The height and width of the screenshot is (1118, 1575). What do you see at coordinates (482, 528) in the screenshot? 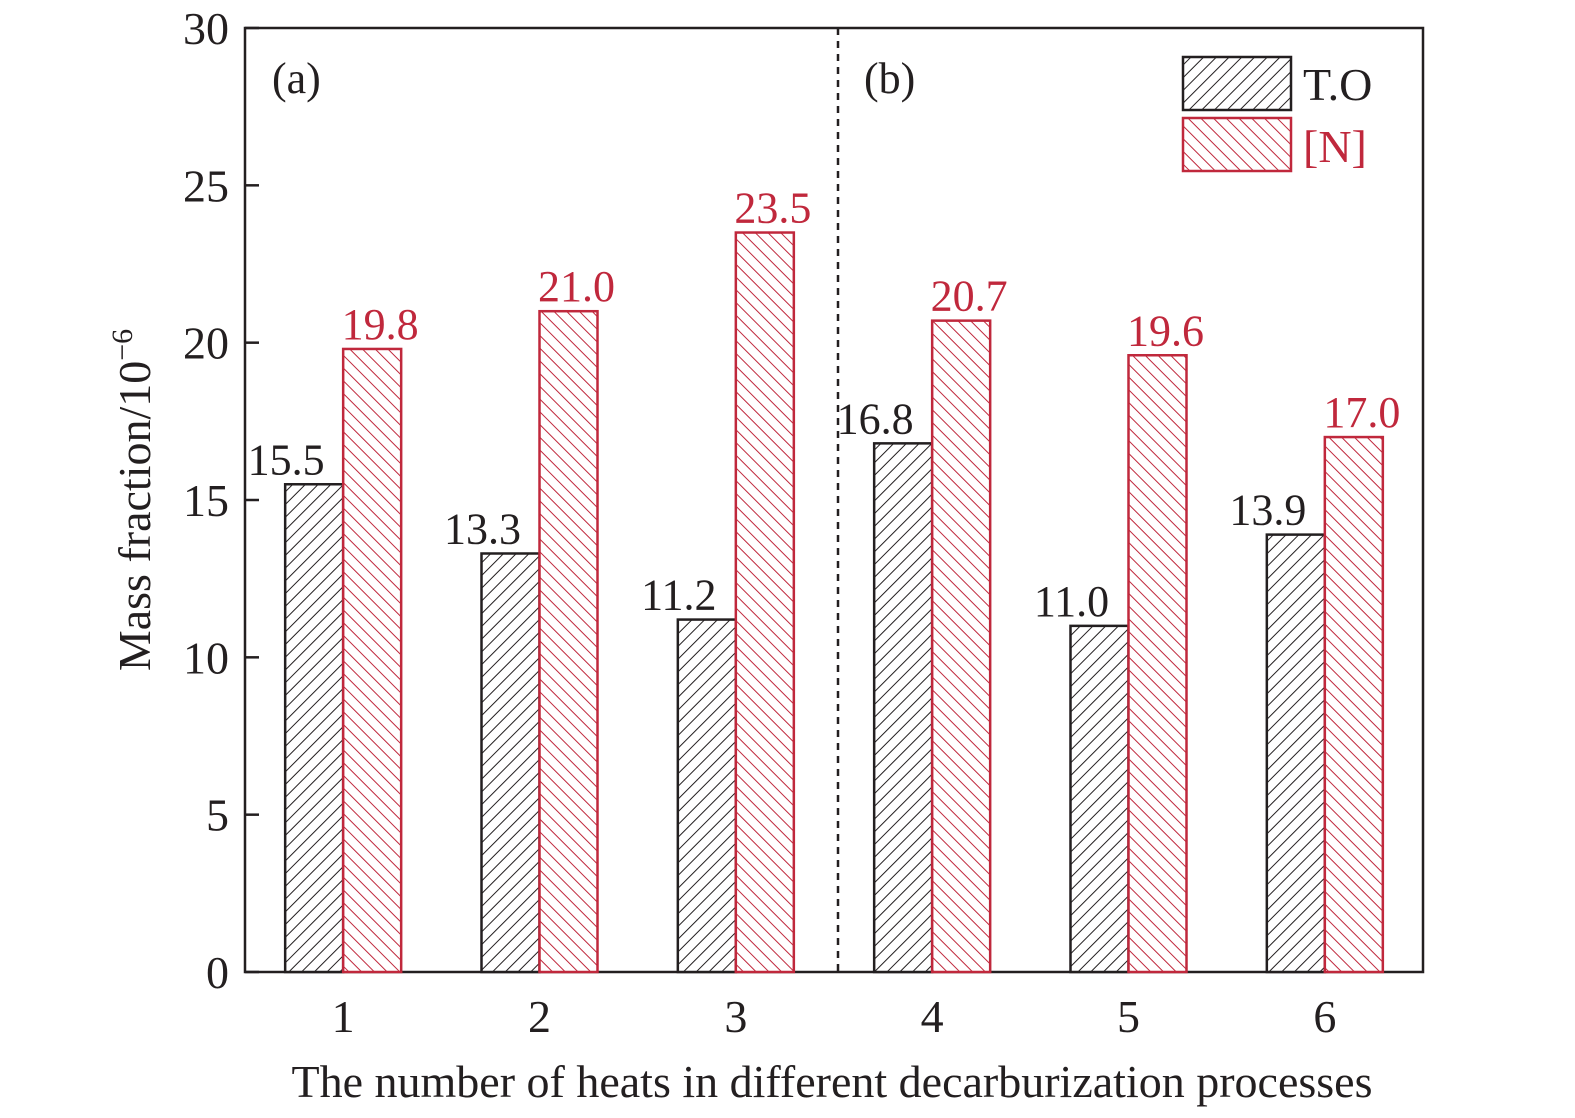
I see `bar-label-to: 13.3` at bounding box center [482, 528].